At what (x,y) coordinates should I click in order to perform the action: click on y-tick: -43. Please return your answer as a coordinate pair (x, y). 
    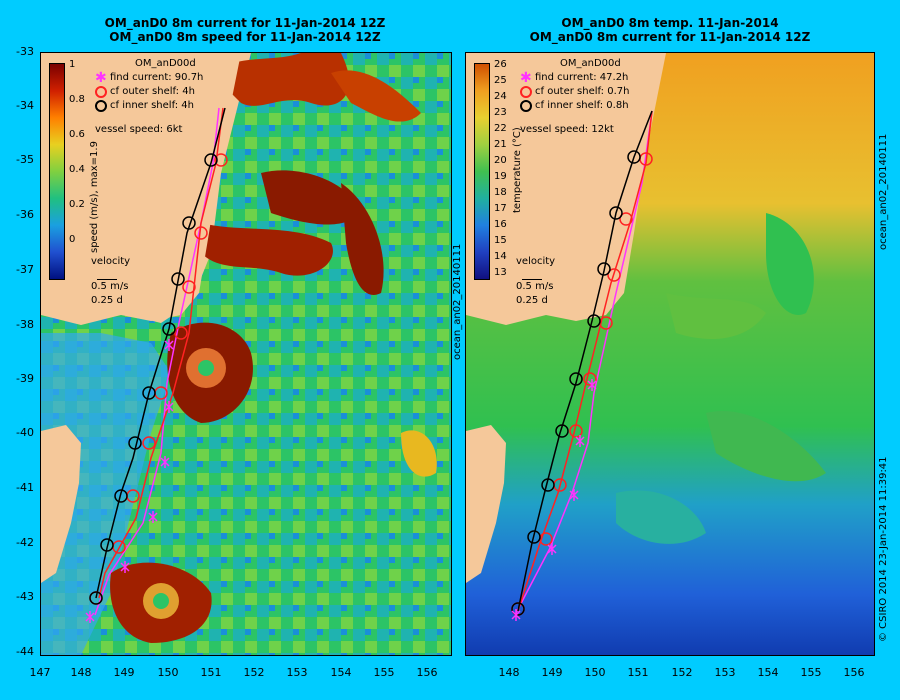
    Looking at the image, I should click on (25, 596).